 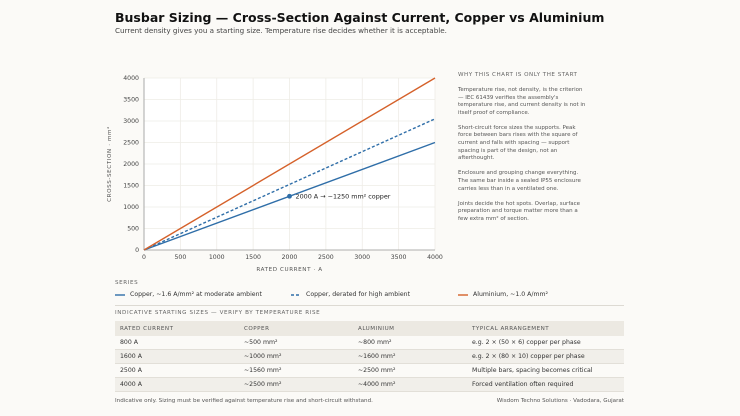 What do you see at coordinates (177, 384) in the screenshot?
I see `table-cell: 4000 A` at bounding box center [177, 384].